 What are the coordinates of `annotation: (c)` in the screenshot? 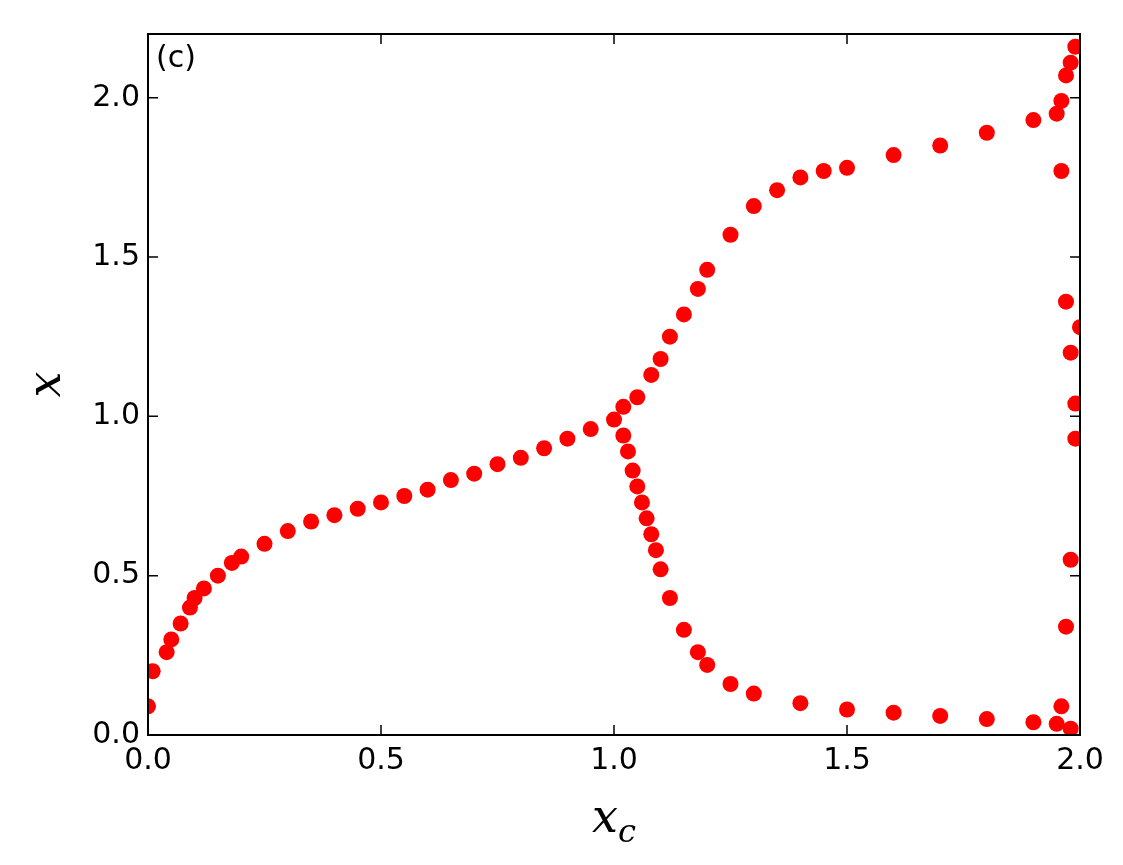 It's located at (176, 56).